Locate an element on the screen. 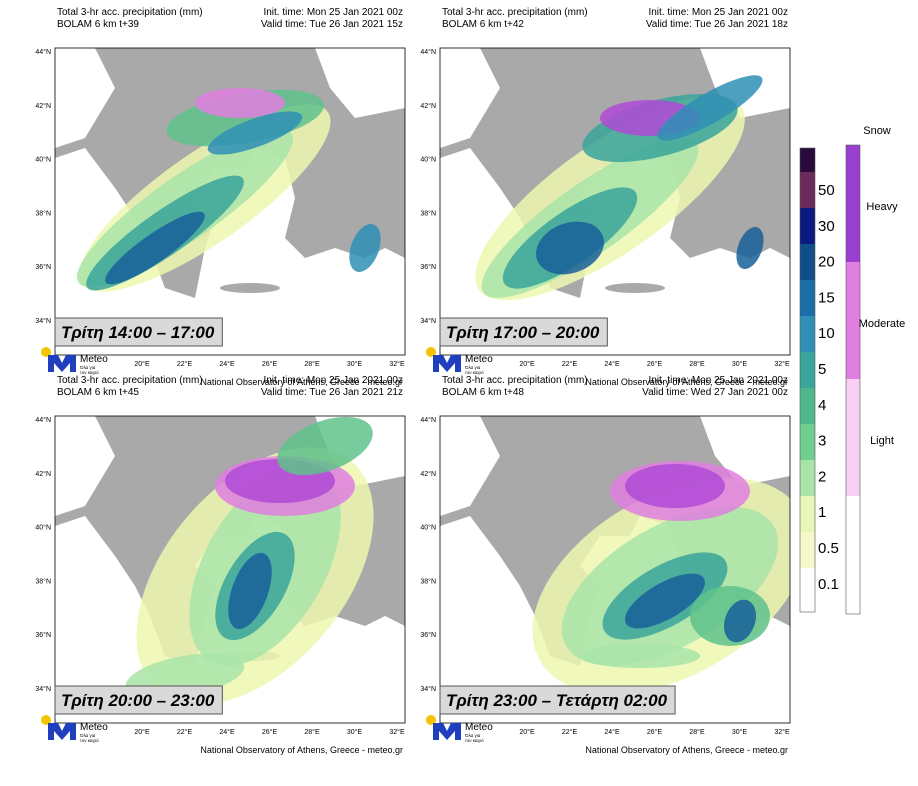  legend-level: 30 is located at coordinates (826, 226).